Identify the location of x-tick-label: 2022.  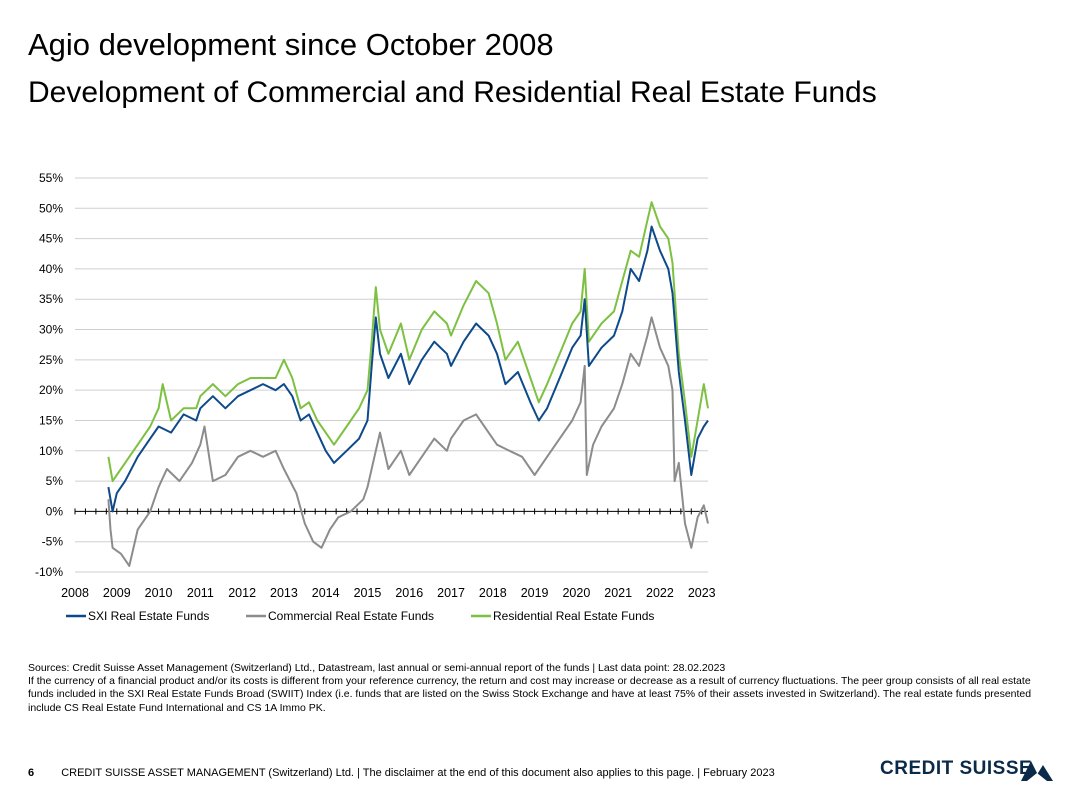
(660, 593).